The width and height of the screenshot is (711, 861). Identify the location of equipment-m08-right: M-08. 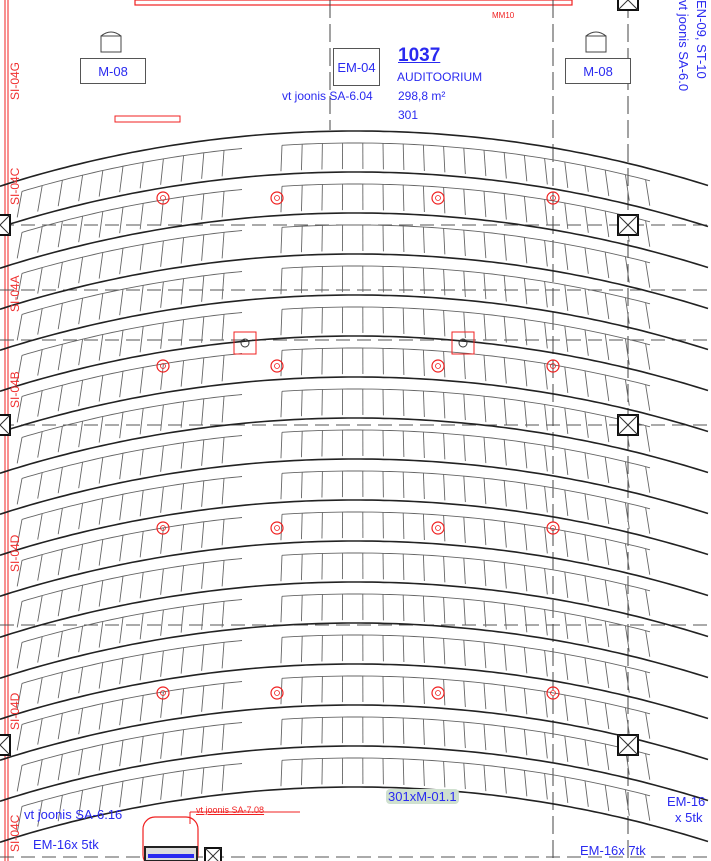
(598, 71).